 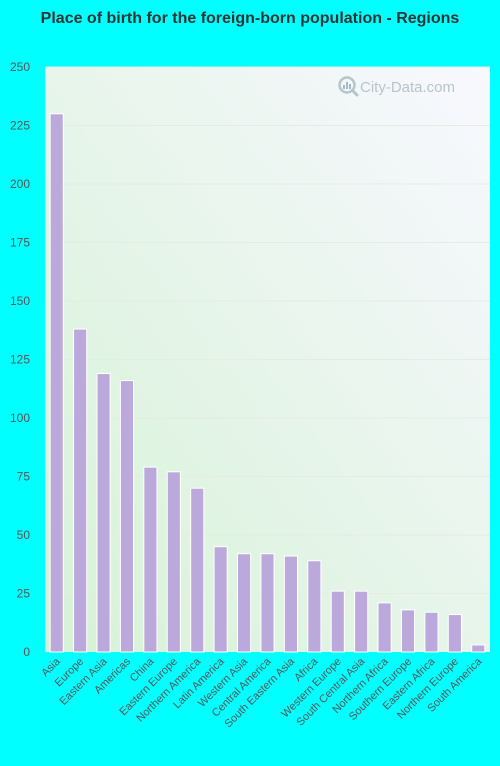 I want to click on y-tick-label: 50, so click(x=24, y=535).